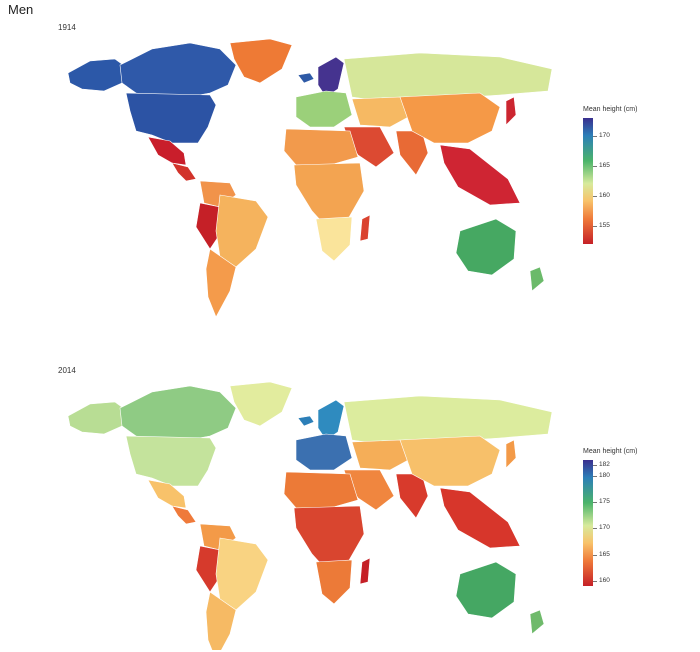 The image size is (700, 652). Describe the element at coordinates (601, 465) in the screenshot. I see `legend-tick-label: 182` at that location.